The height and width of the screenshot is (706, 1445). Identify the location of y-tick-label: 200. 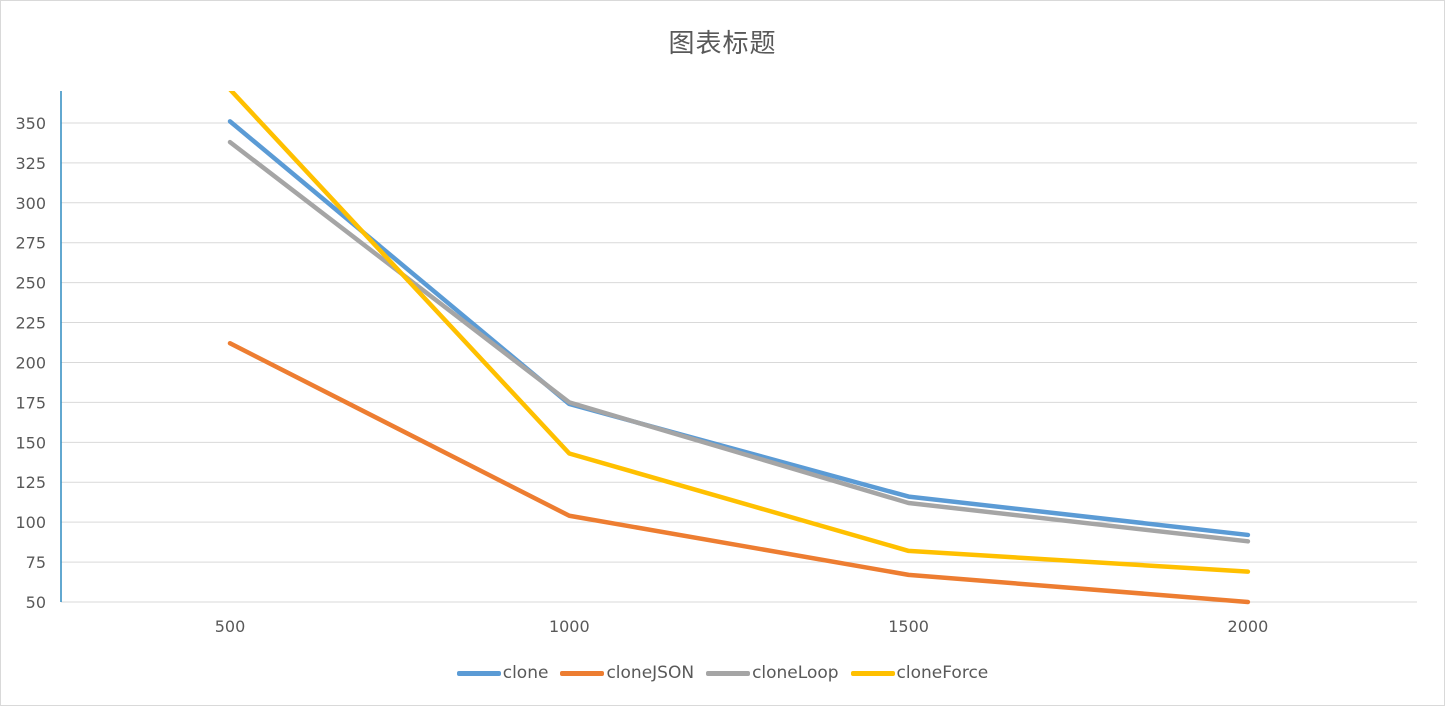
(30, 362).